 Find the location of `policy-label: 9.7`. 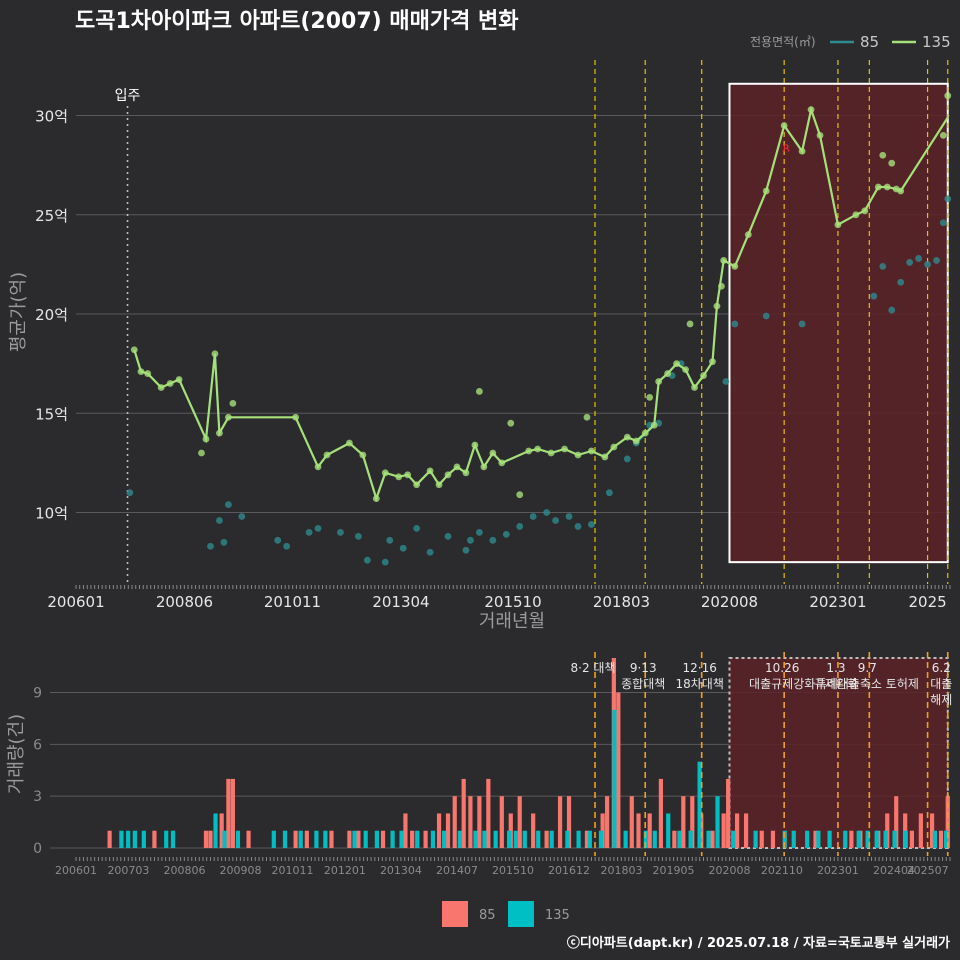

policy-label: 9.7 is located at coordinates (867, 668).